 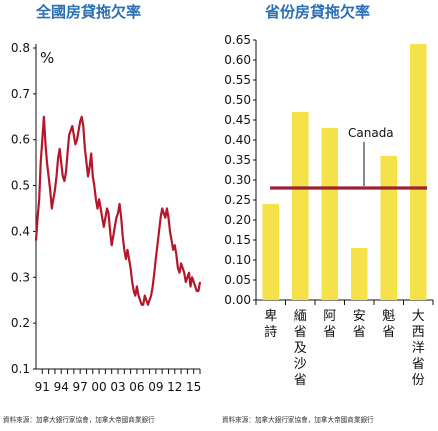 What do you see at coordinates (371, 133) in the screenshot?
I see `canada-label: Canada` at bounding box center [371, 133].